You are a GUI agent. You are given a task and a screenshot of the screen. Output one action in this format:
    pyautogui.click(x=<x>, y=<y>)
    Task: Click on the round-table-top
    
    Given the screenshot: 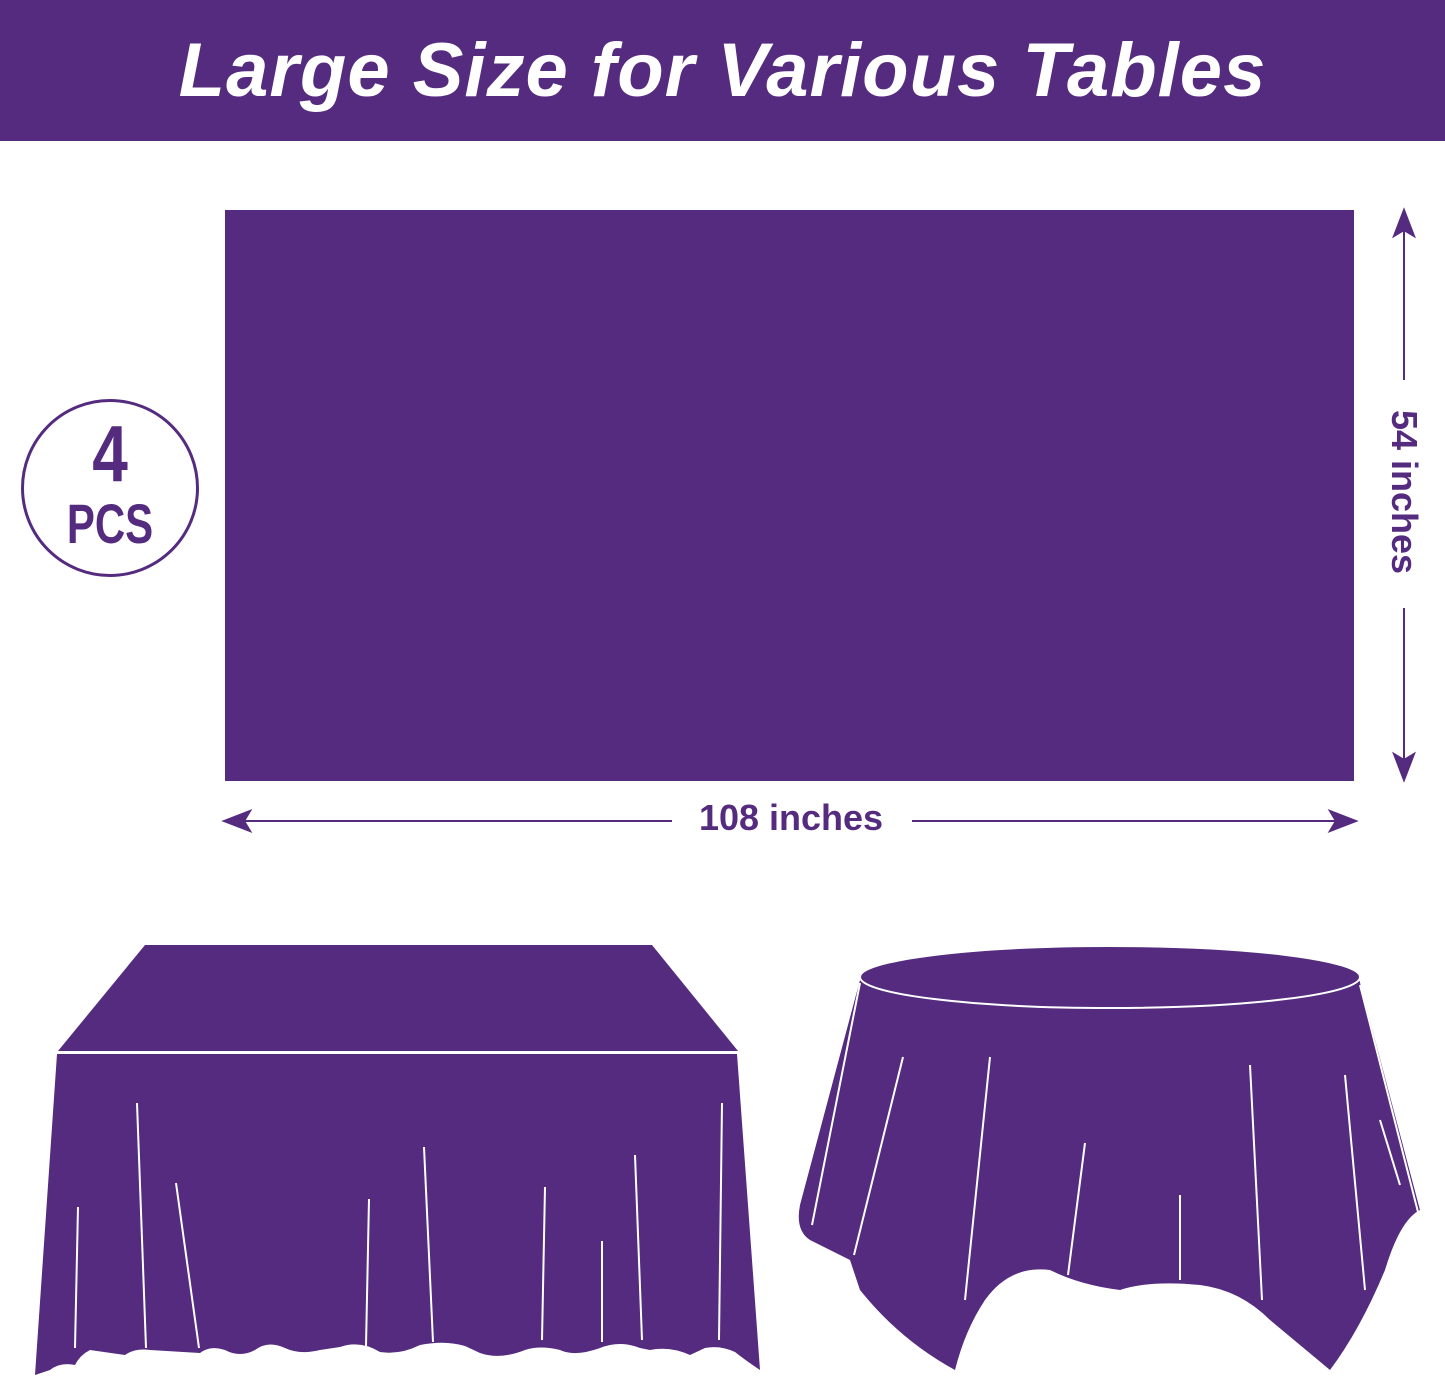 What is the action you would take?
    pyautogui.click(x=1110, y=977)
    